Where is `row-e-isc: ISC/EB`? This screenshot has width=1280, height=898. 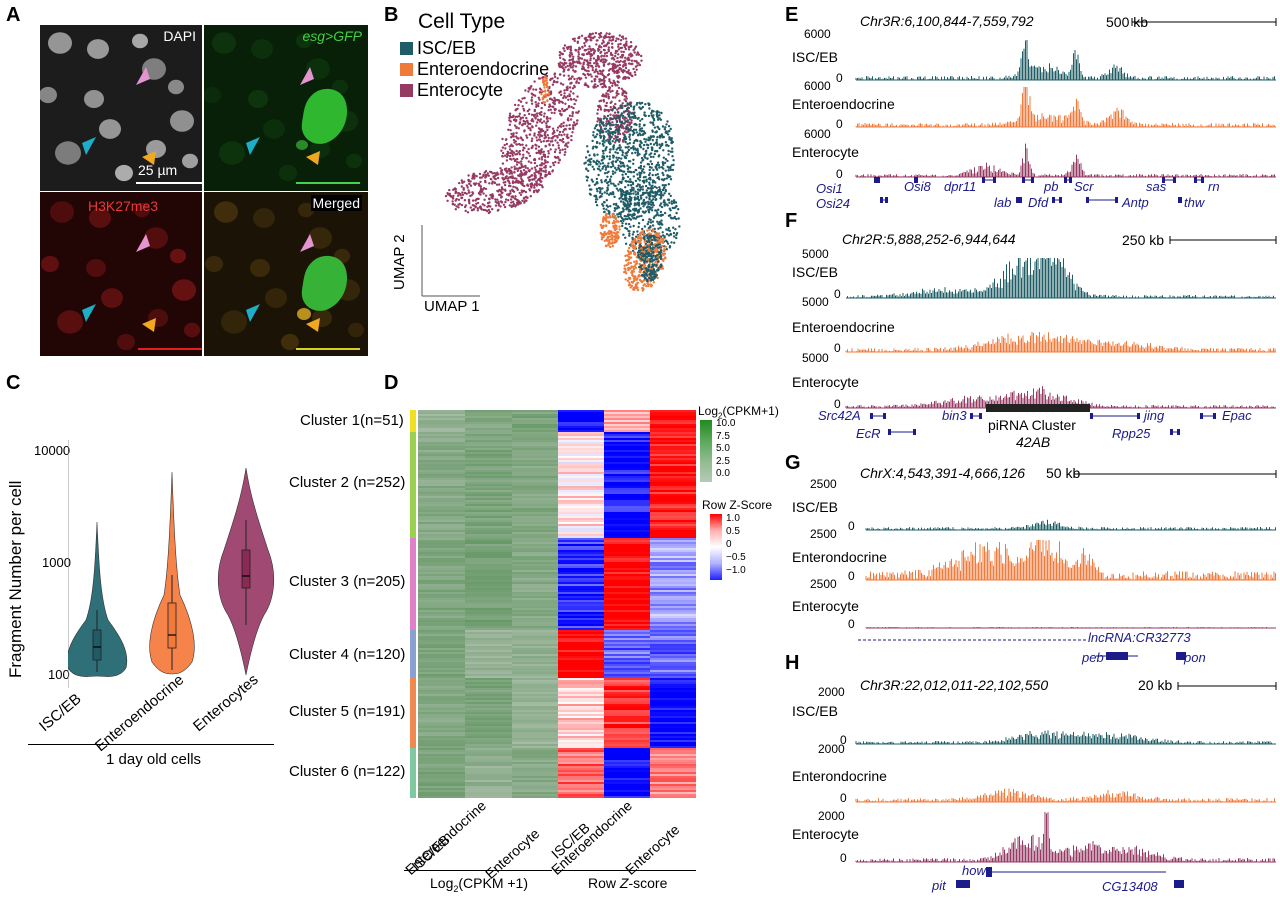
row-e-isc: ISC/EB is located at coordinates (815, 57).